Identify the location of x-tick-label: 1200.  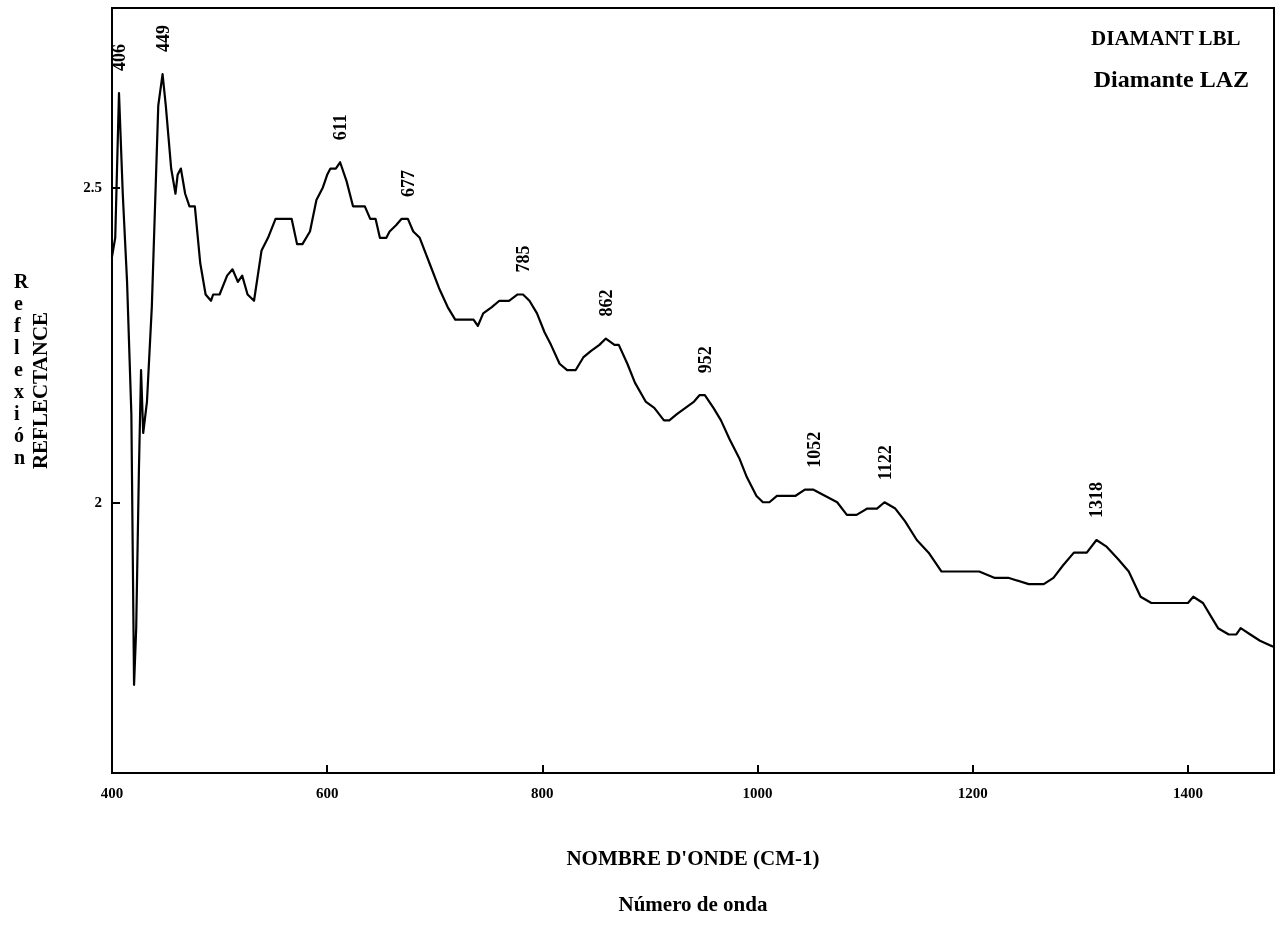
(972, 792).